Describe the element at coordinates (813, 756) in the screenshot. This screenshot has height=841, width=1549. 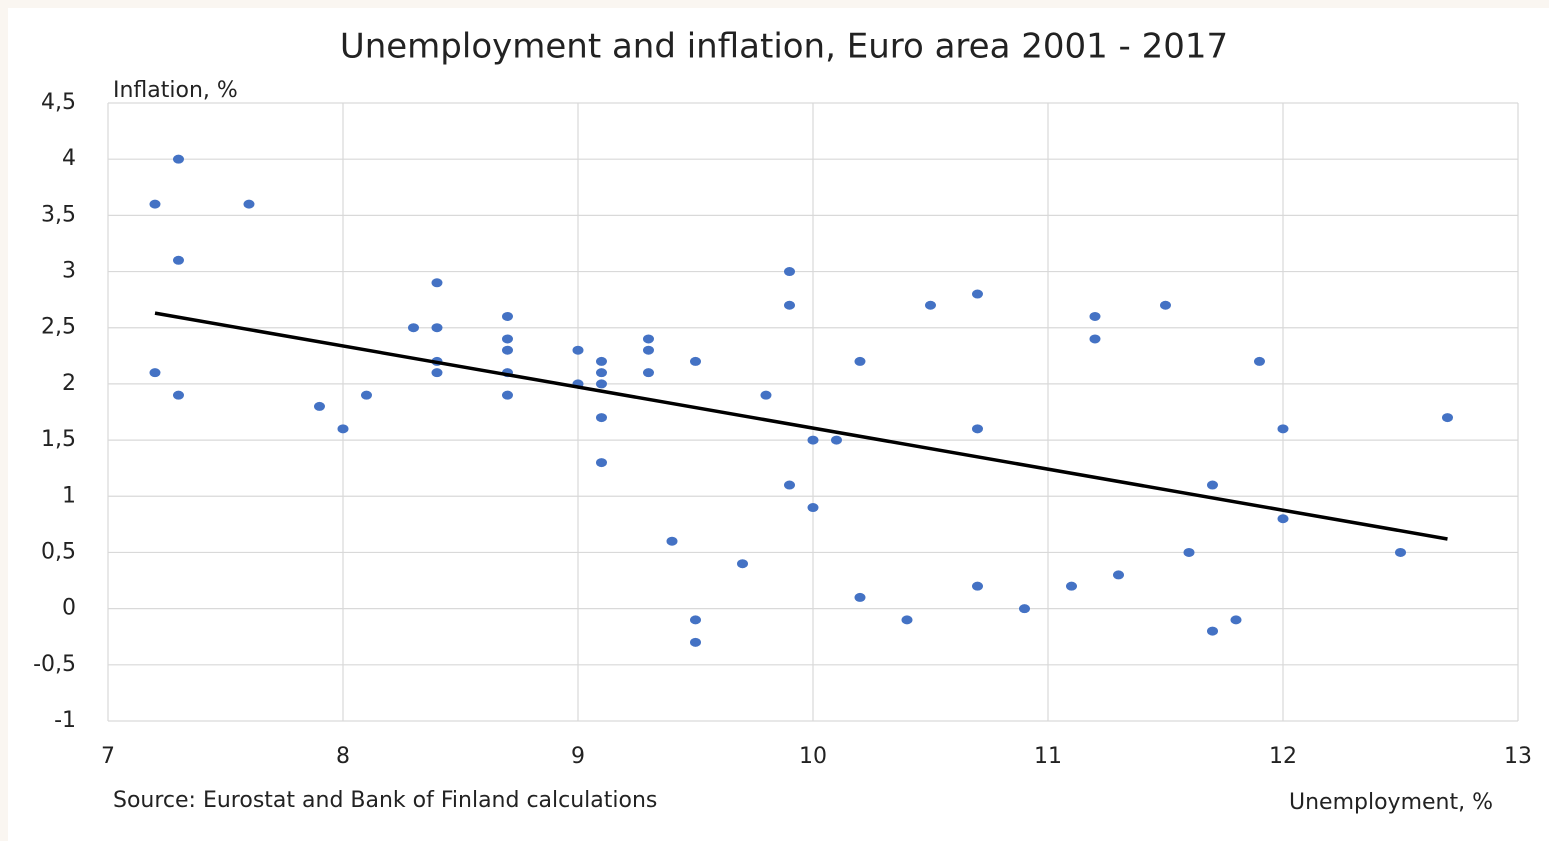
I see `x-tick-label: 10` at that location.